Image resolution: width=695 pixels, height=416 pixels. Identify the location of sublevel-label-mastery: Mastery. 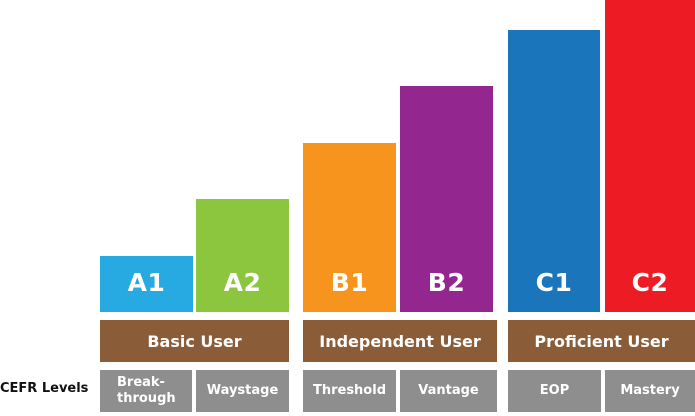
(650, 390).